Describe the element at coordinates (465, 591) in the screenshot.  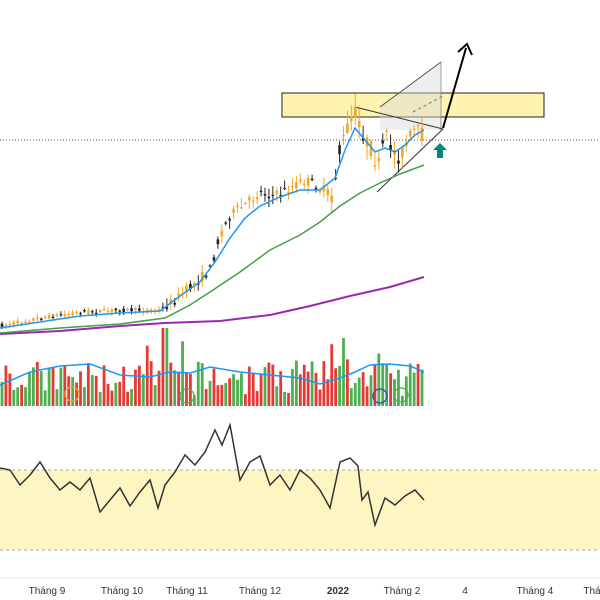
I see `x-tick-label: 4` at that location.